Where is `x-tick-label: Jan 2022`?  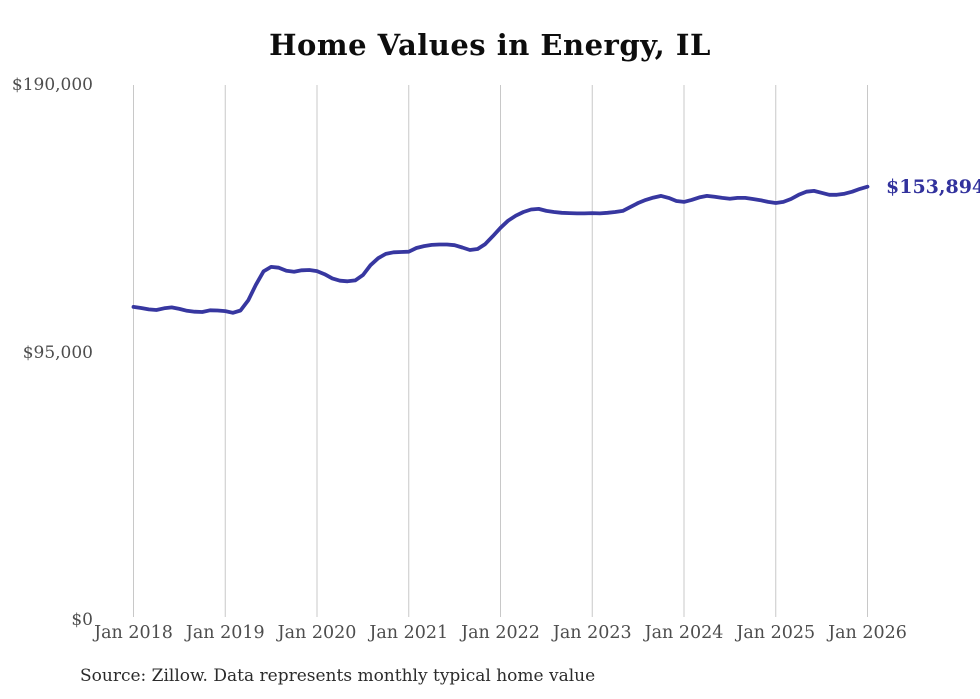
x-tick-label: Jan 2022 is located at coordinates (500, 633).